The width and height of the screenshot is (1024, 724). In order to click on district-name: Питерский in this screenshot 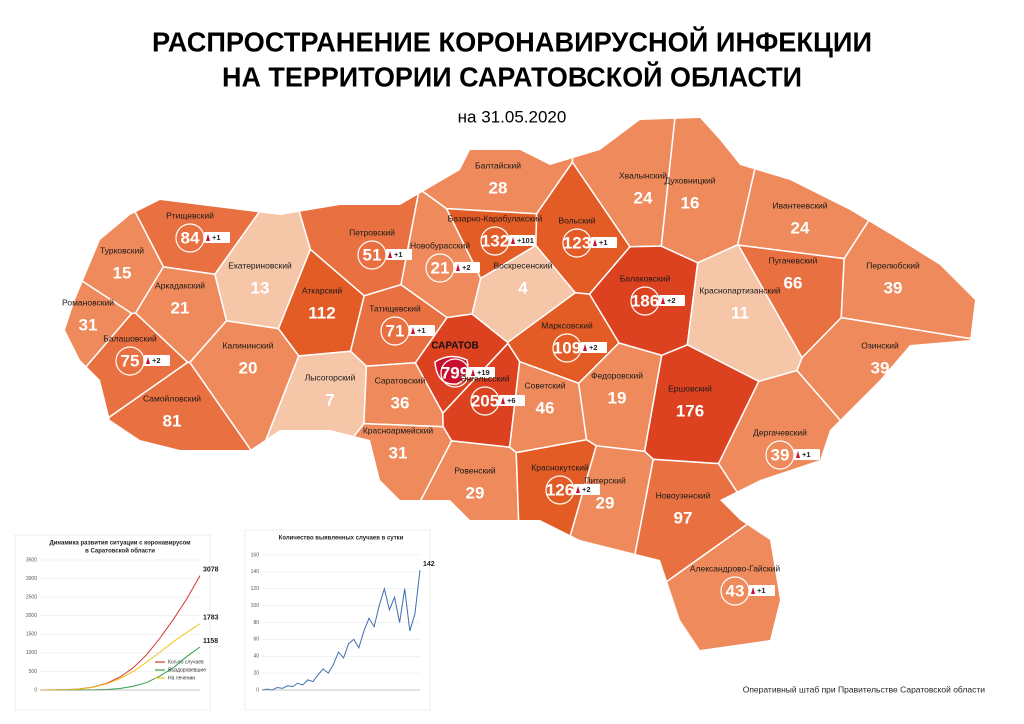, I will do `click(605, 480)`.